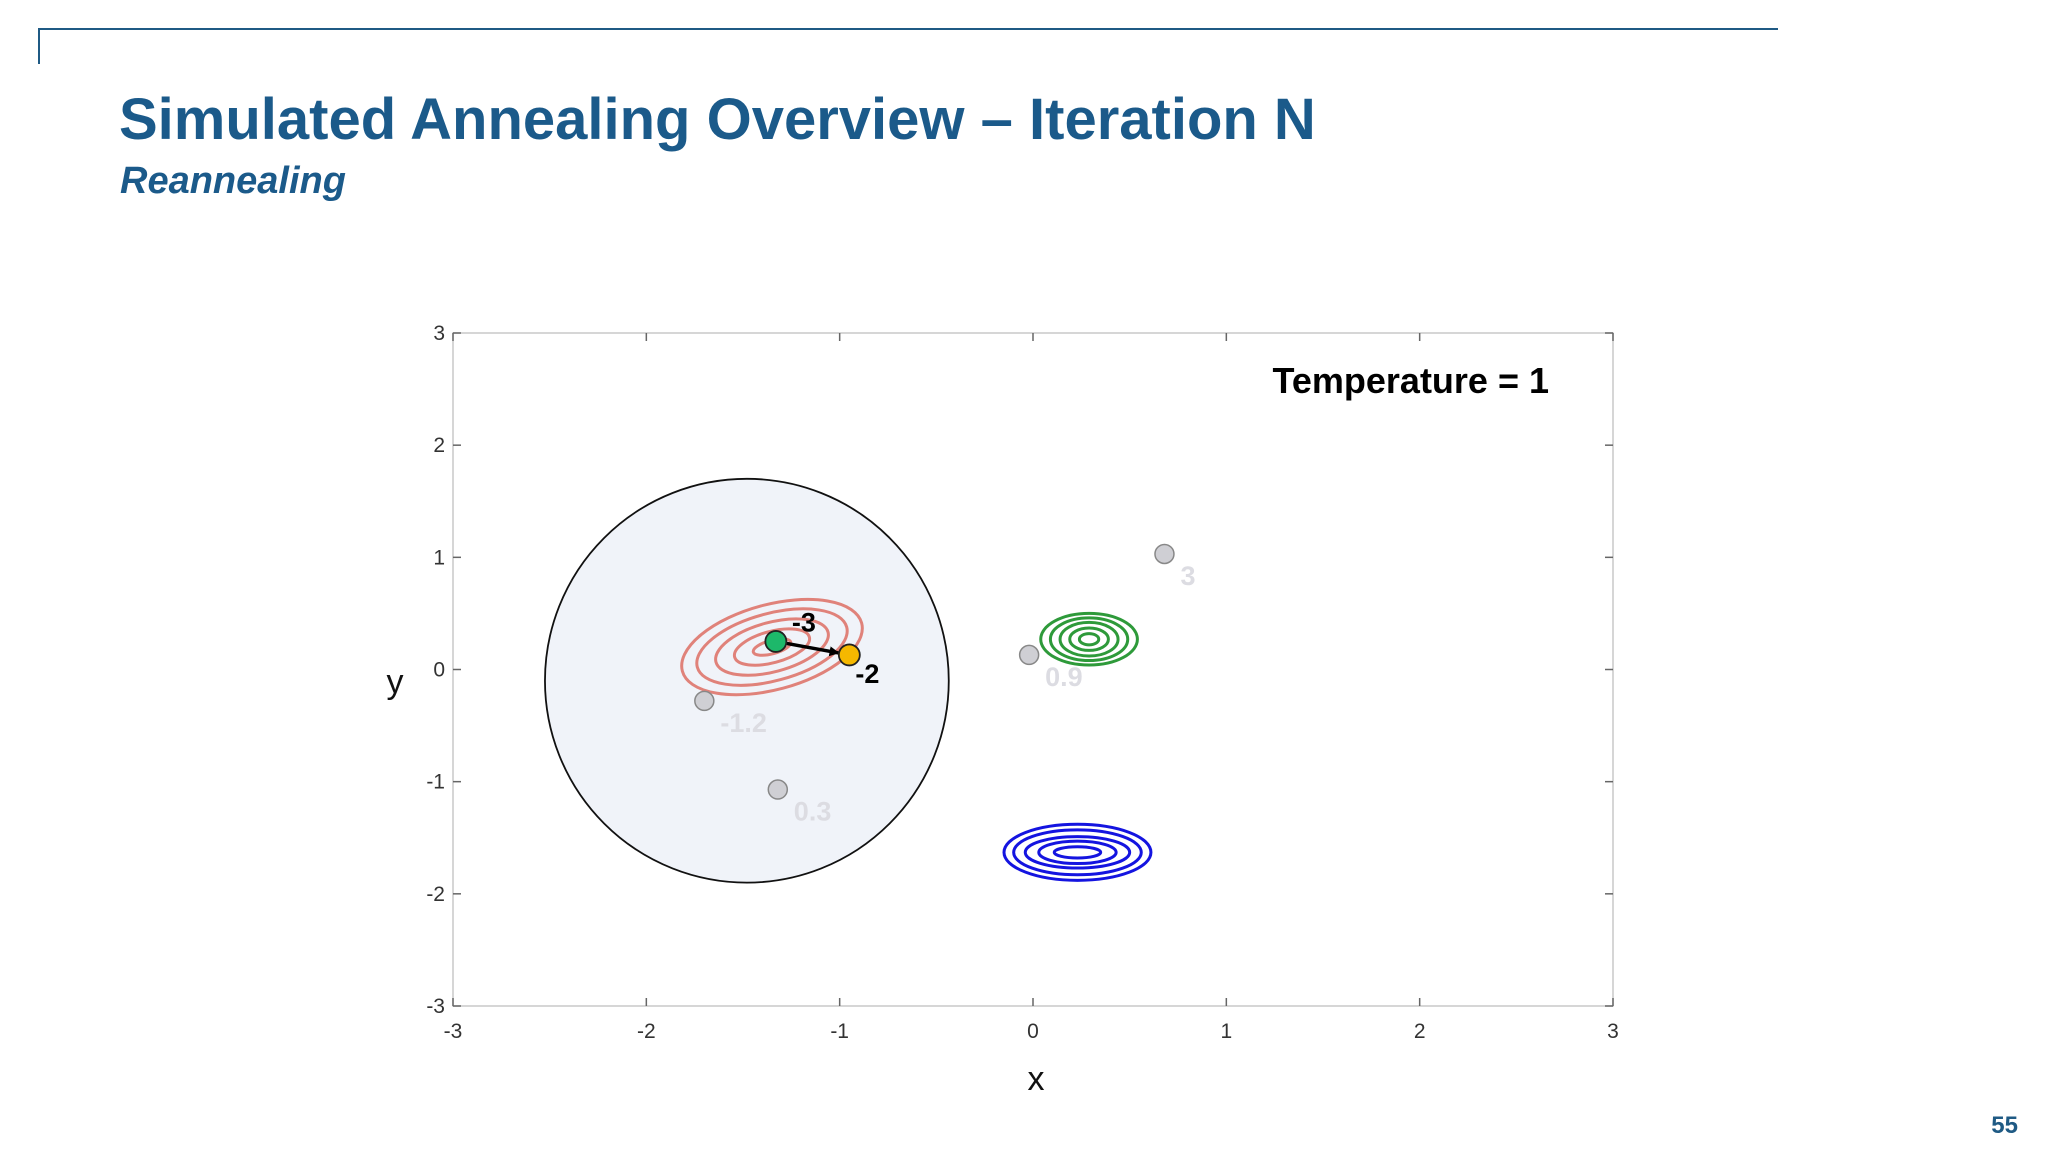 The height and width of the screenshot is (1152, 2048). I want to click on y-tick-label: 3, so click(439, 333).